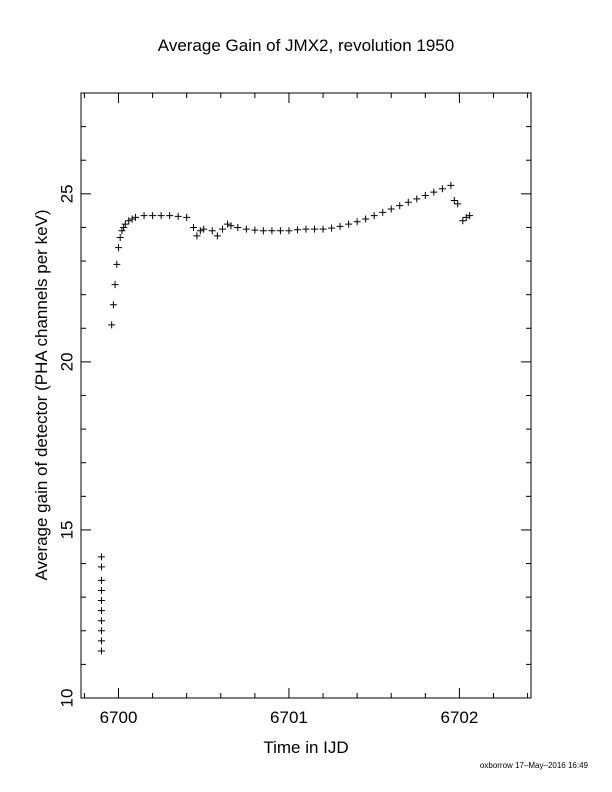  What do you see at coordinates (67, 361) in the screenshot?
I see `y-tick-label: 20` at bounding box center [67, 361].